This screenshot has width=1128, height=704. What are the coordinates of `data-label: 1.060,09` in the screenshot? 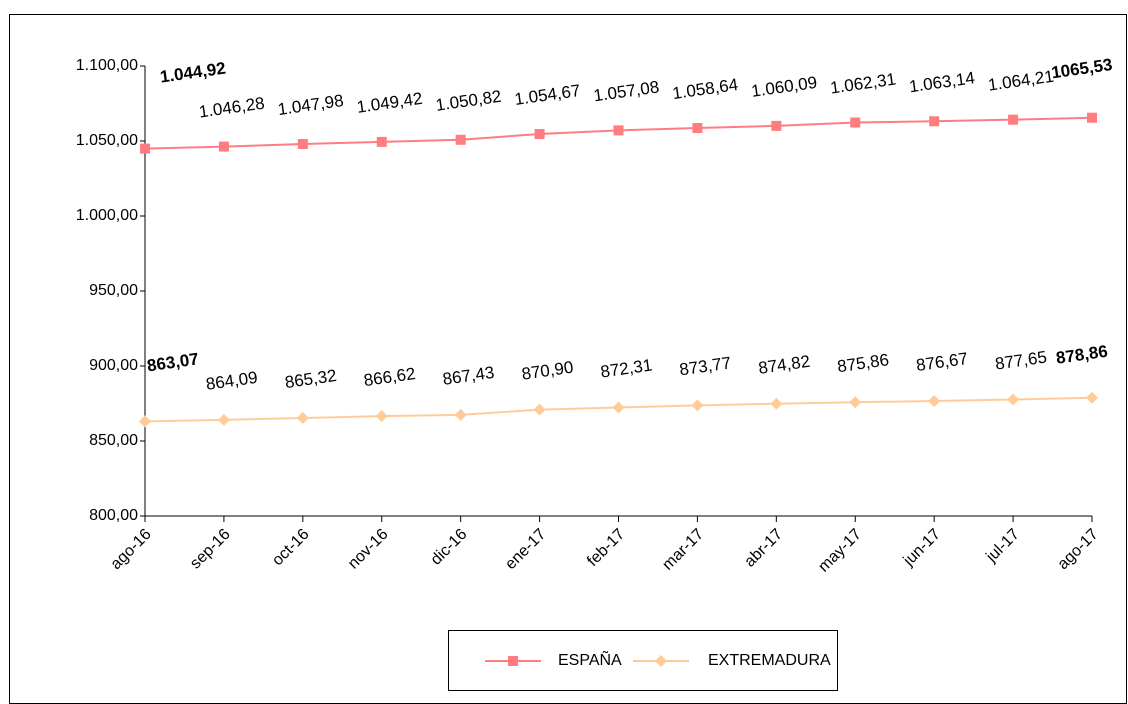 It's located at (784, 87).